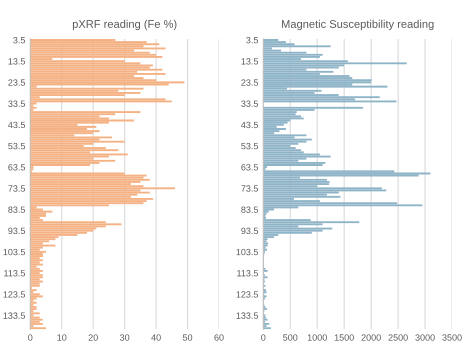 This screenshot has width=466, height=354. Describe the element at coordinates (124, 25) in the screenshot. I see `chart-title: pXRF reading (Fe %)` at that location.